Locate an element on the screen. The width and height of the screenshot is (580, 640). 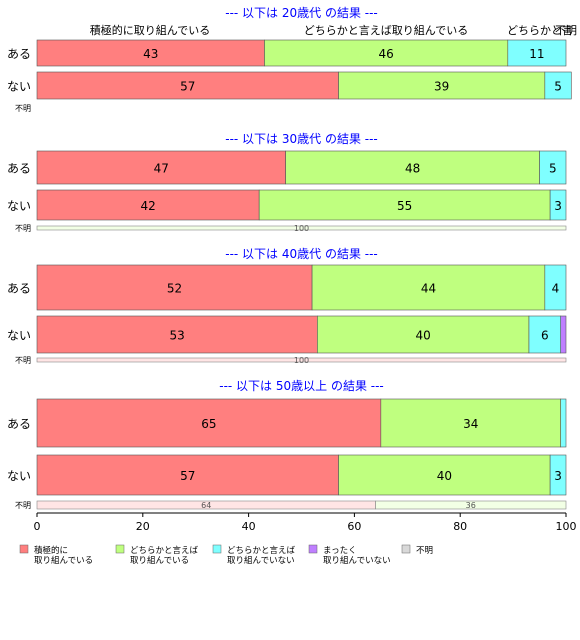
data-label: 53 is located at coordinates (177, 336).